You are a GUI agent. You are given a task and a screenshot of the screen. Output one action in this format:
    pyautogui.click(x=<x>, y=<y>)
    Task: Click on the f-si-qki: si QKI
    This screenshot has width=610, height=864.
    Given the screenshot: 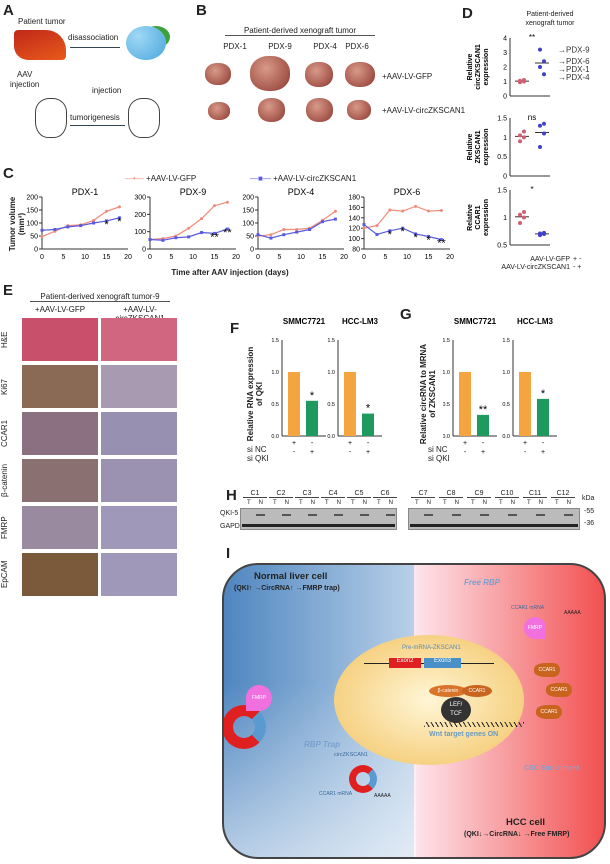 What is the action you would take?
    pyautogui.click(x=258, y=458)
    